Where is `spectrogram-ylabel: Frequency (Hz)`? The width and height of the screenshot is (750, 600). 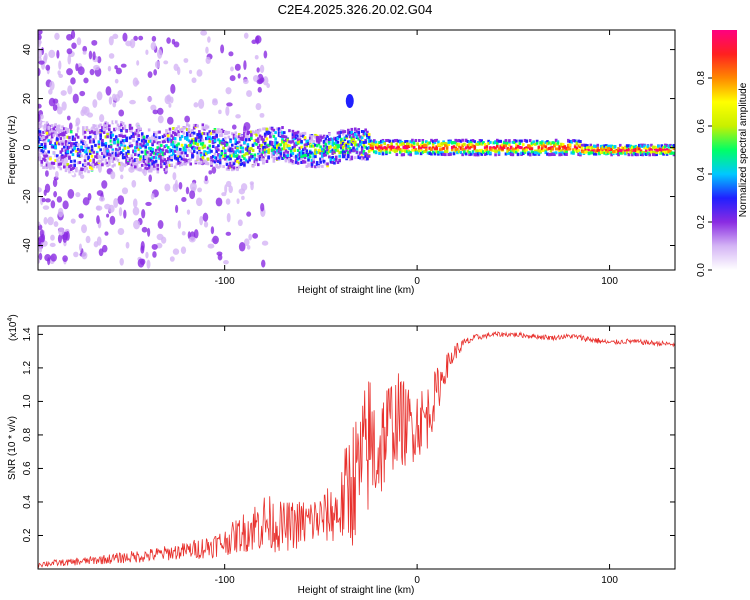
spectrogram-ylabel: Frequency (Hz) is located at coordinates (12, 150).